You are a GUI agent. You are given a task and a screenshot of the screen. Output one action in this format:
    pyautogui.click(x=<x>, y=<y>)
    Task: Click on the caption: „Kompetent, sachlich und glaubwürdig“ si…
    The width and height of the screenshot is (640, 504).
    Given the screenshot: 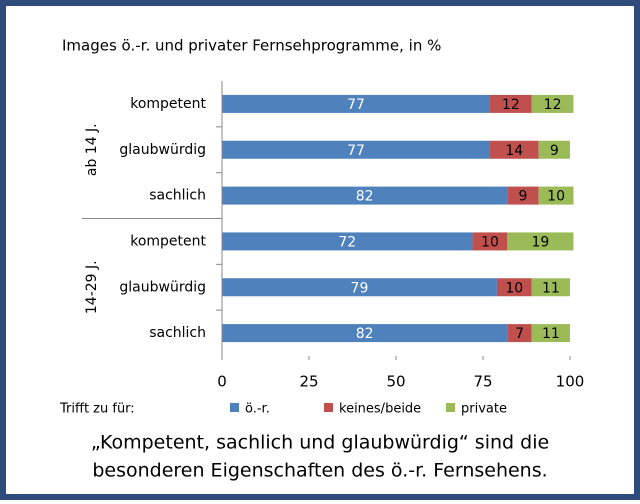 What is the action you would take?
    pyautogui.click(x=320, y=443)
    